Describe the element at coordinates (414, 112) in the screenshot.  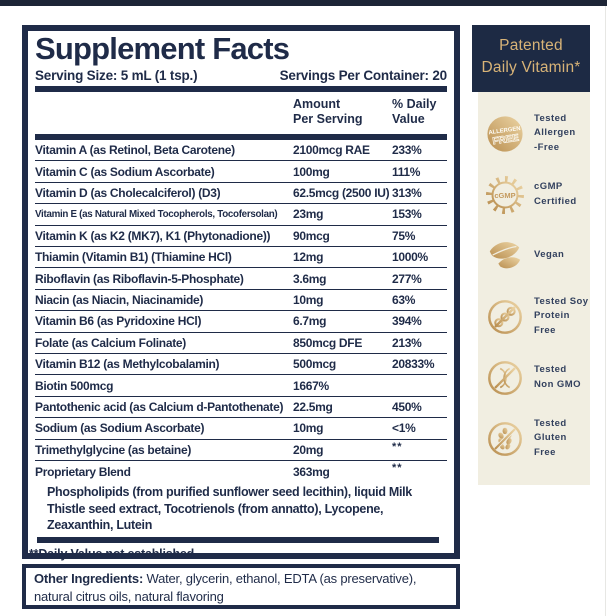
I see `col-header-daily-value: % Daily Value` at that location.